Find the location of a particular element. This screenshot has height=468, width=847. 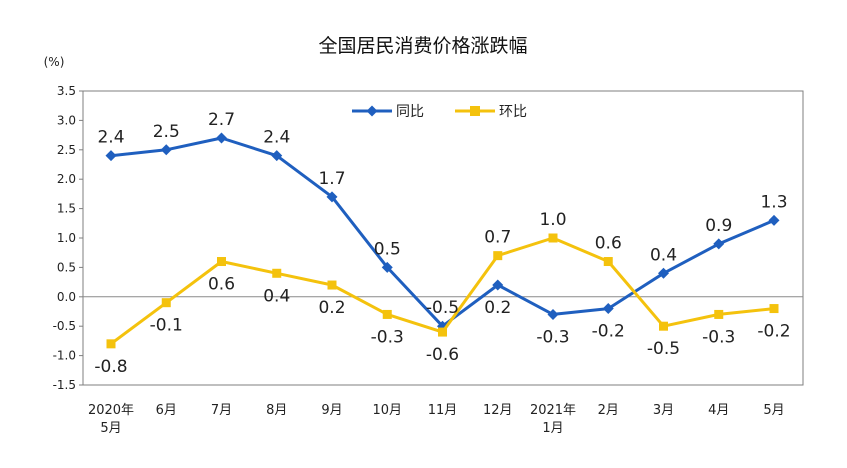

y-tick-label: 1.0 is located at coordinates (66, 238).